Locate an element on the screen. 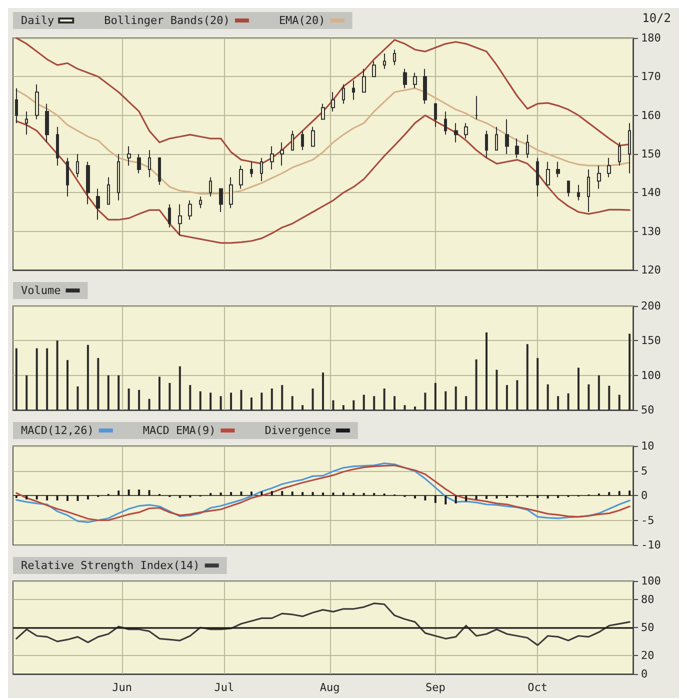 This screenshot has height=700, width=687. y-tick-label: 5 is located at coordinates (644, 471).